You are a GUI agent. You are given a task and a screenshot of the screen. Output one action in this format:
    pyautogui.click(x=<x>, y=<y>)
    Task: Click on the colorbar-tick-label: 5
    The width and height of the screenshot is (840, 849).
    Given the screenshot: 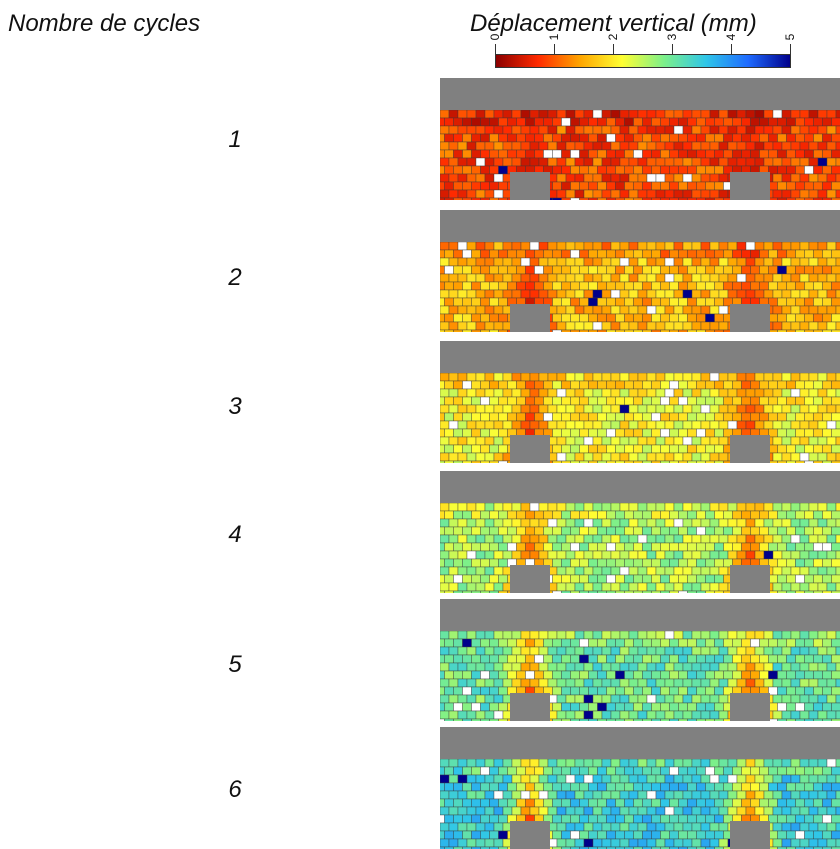 What is the action you would take?
    pyautogui.click(x=790, y=37)
    